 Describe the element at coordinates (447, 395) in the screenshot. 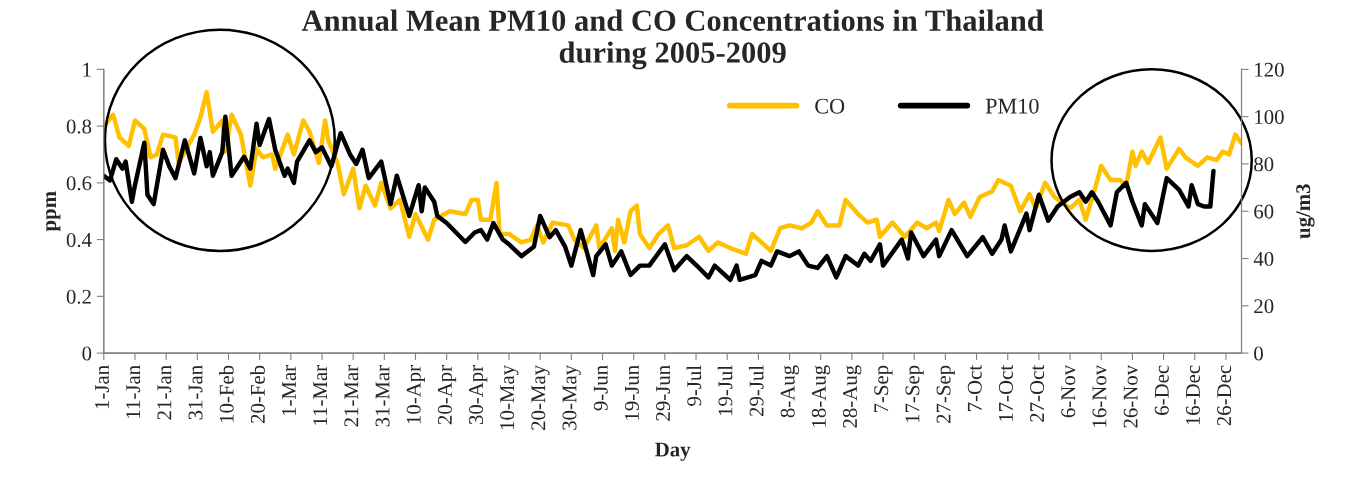

I see `x-tick-label: 20-Apr` at that location.